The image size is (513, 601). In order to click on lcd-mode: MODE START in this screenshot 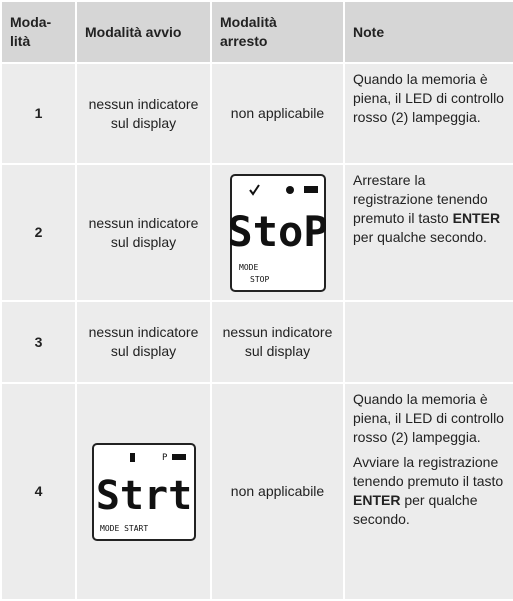, I will do `click(124, 528)`.